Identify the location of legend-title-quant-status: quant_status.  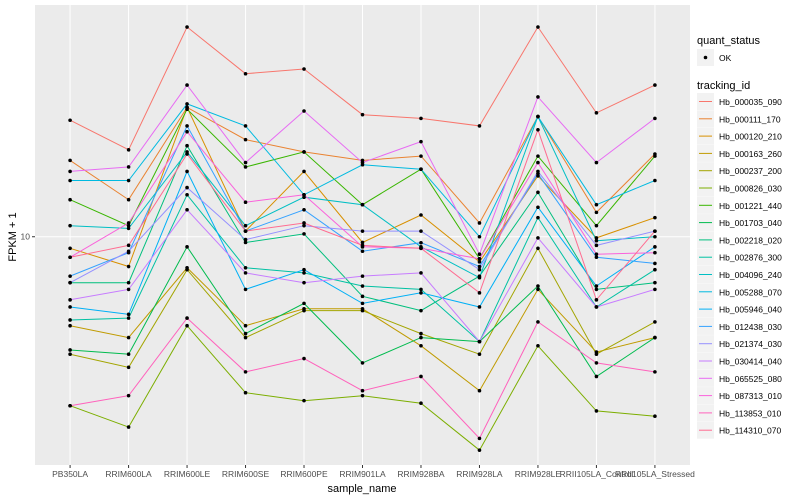
(728, 41).